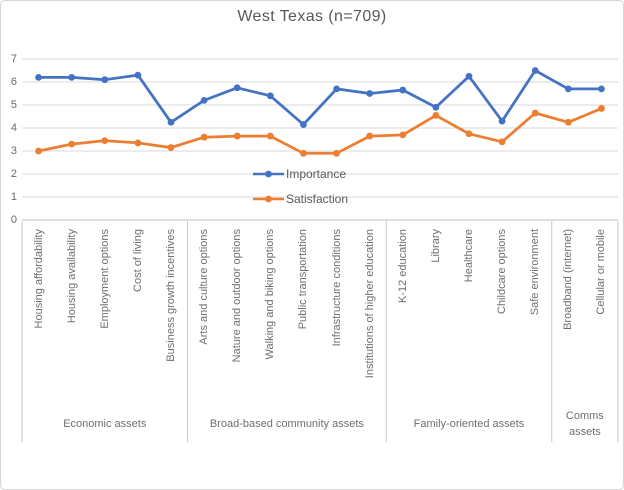 The image size is (624, 490). I want to click on category-label: Broadband (internet), so click(568, 279).